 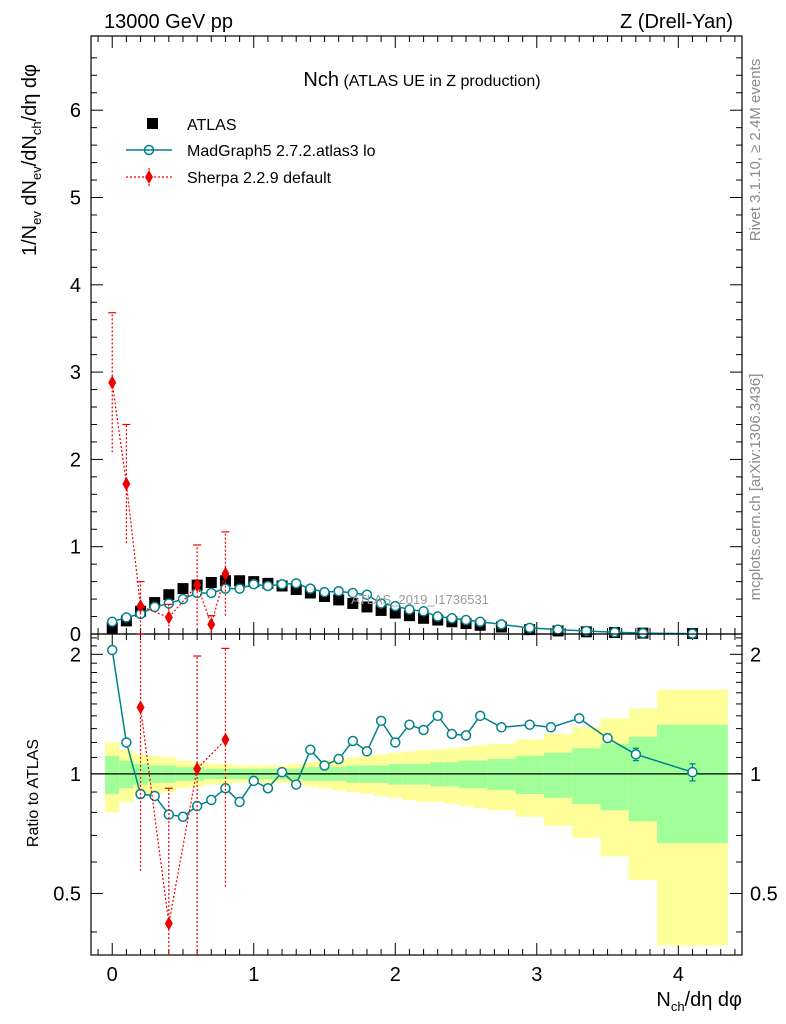 What do you see at coordinates (321, 80) in the screenshot?
I see `plot-title-main: Nch` at bounding box center [321, 80].